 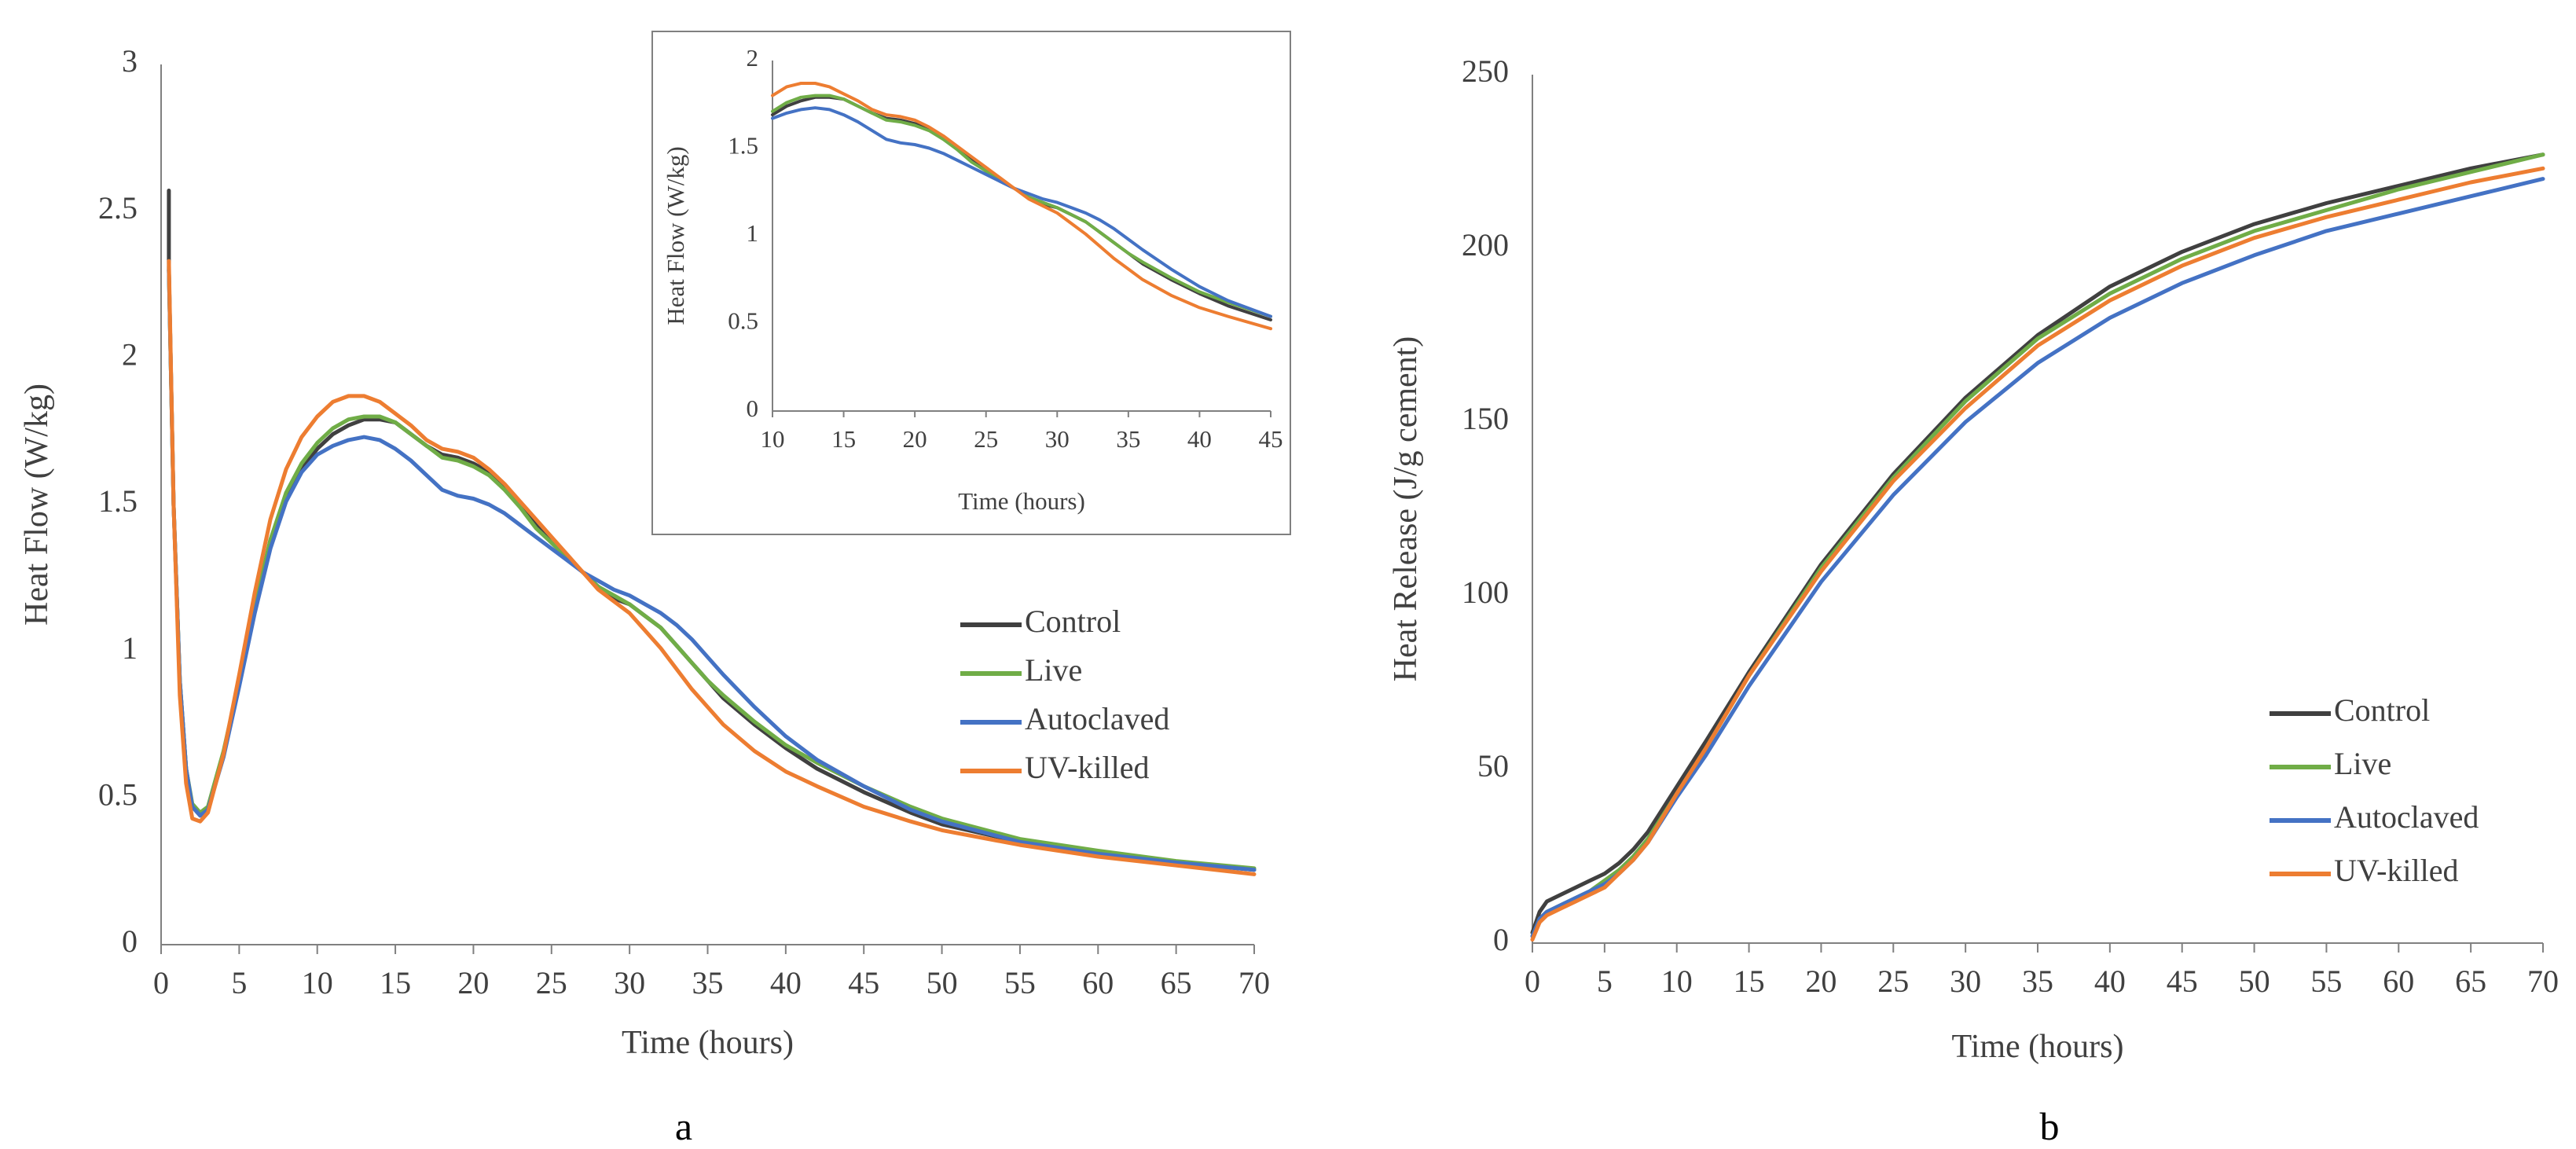 I want to click on y-tick-label: 250, so click(x=1485, y=71).